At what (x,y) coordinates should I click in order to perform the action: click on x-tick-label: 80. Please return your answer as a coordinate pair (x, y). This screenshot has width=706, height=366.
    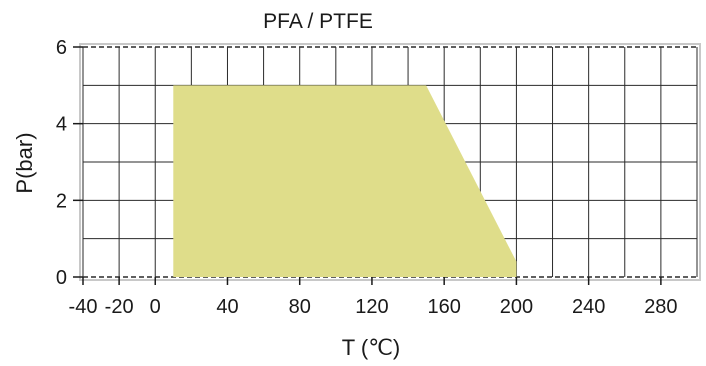
    Looking at the image, I should click on (300, 307).